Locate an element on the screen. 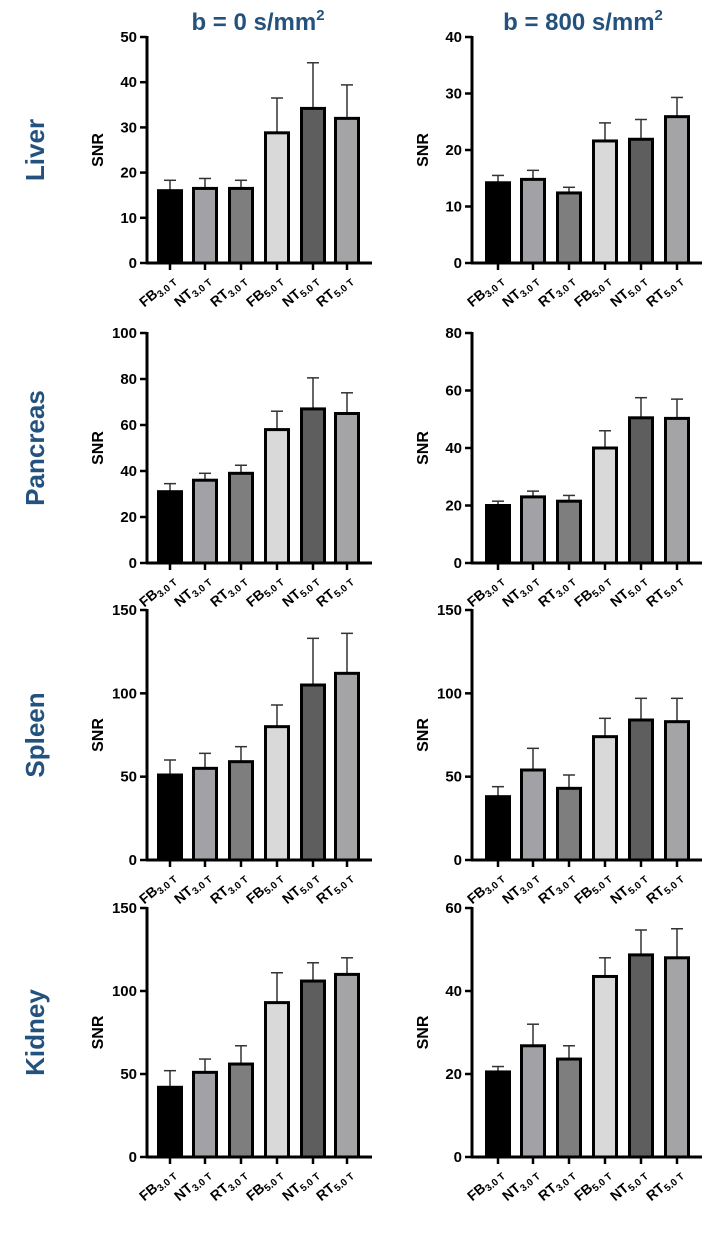 This screenshot has height=1241, width=713. column-title-b0: b = 0 s/mm2 is located at coordinates (257, 21).